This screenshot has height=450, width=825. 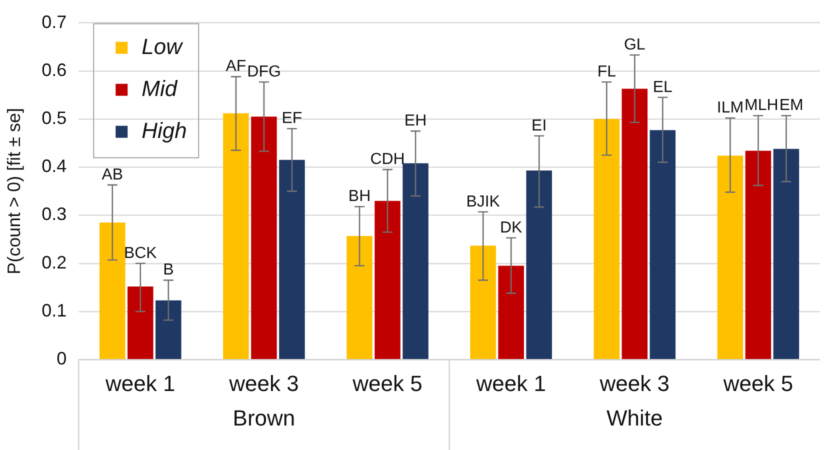 I want to click on data-label: B, so click(x=168, y=270).